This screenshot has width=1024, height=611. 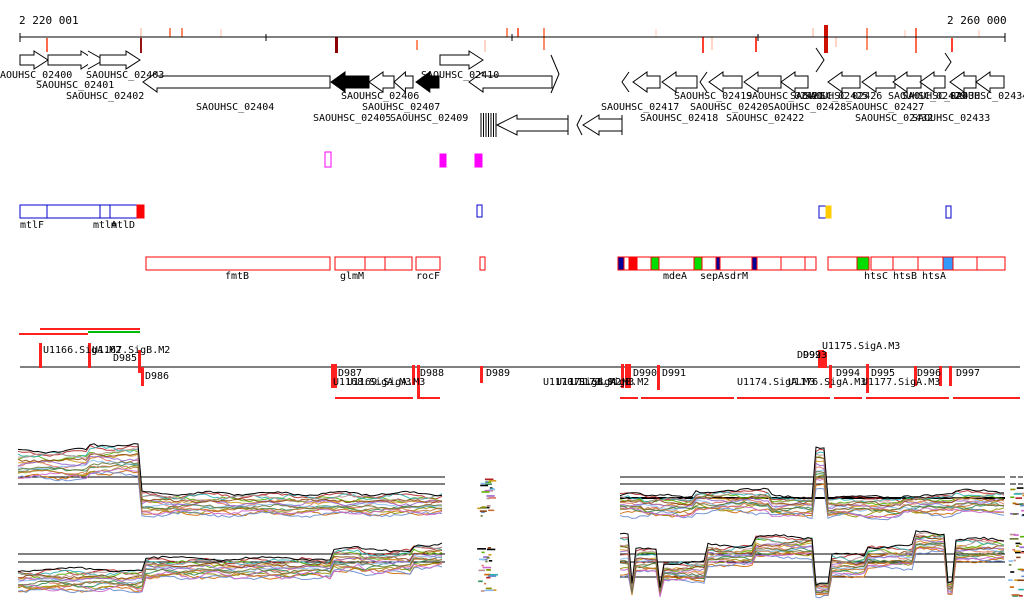 What do you see at coordinates (428, 276) in the screenshot?
I see `feature-label: rocF` at bounding box center [428, 276].